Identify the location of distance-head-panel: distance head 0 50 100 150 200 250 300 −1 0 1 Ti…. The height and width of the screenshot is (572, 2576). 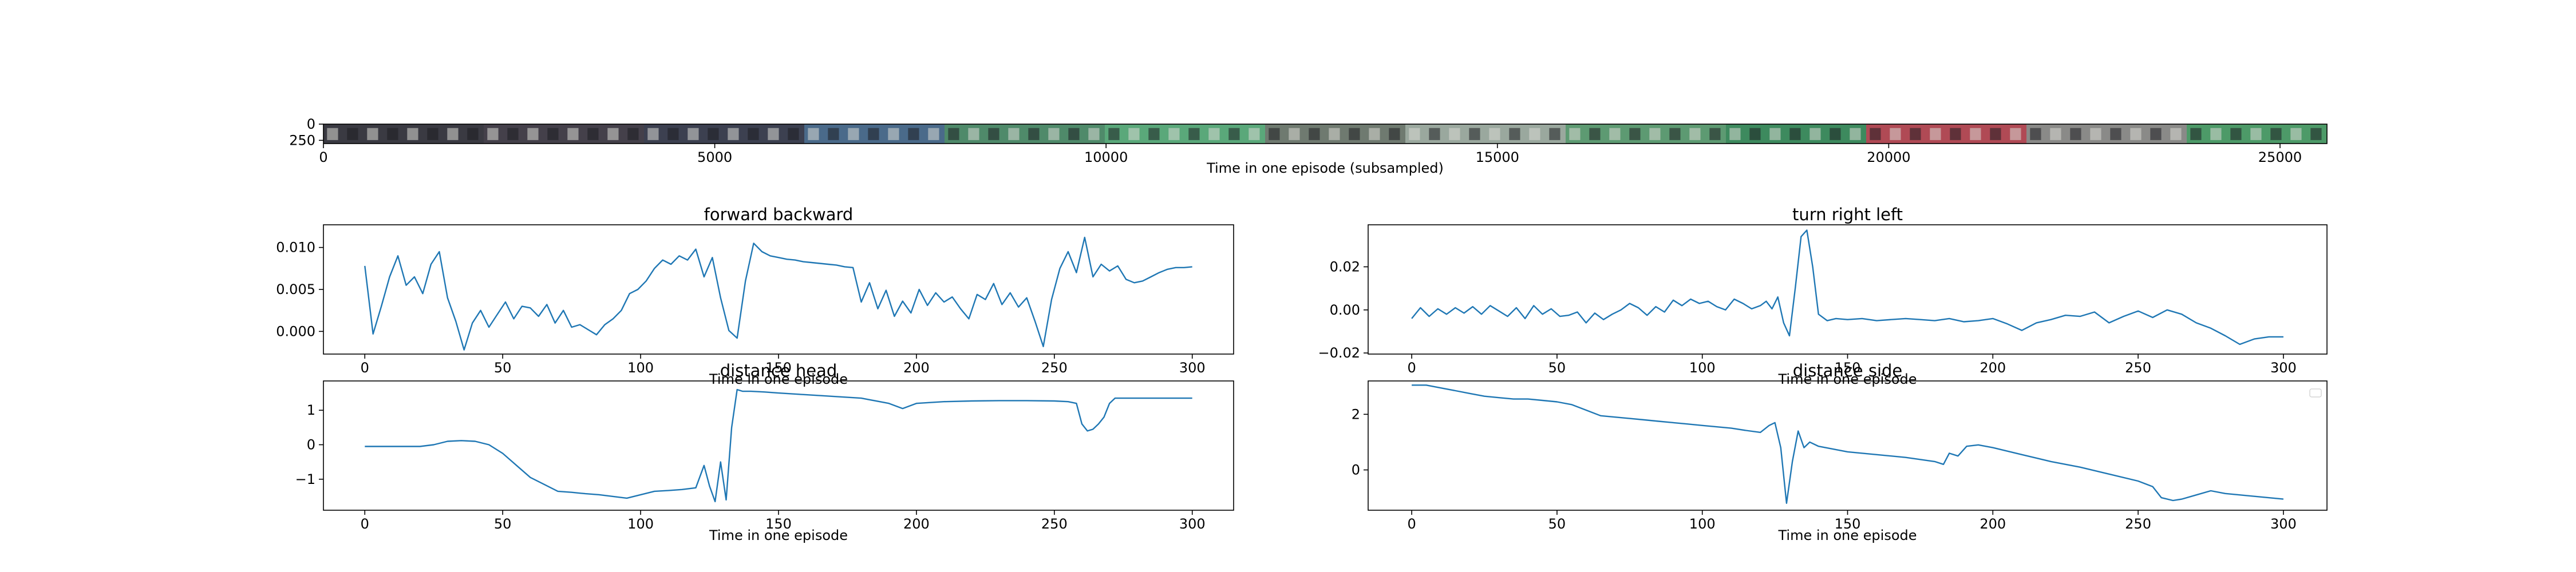
(764, 452).